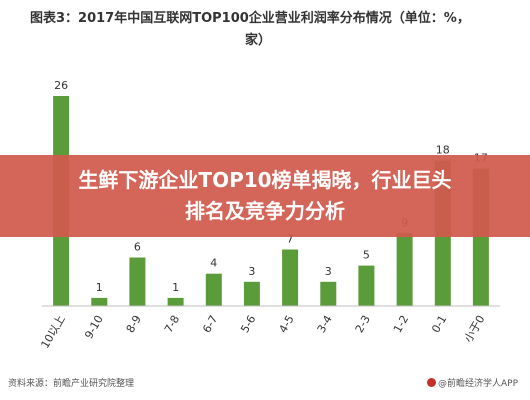 This screenshot has height=400, width=530. Describe the element at coordinates (328, 271) in the screenshot. I see `value-label-7: 3` at that location.